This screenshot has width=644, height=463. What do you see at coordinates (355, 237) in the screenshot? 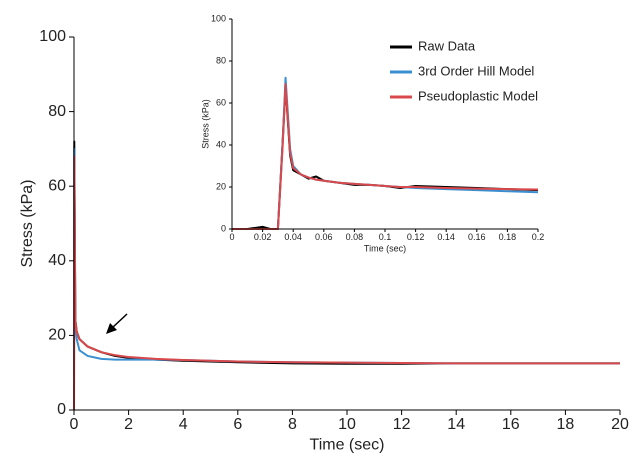
I see `x-tick-label: 0.08` at bounding box center [355, 237].